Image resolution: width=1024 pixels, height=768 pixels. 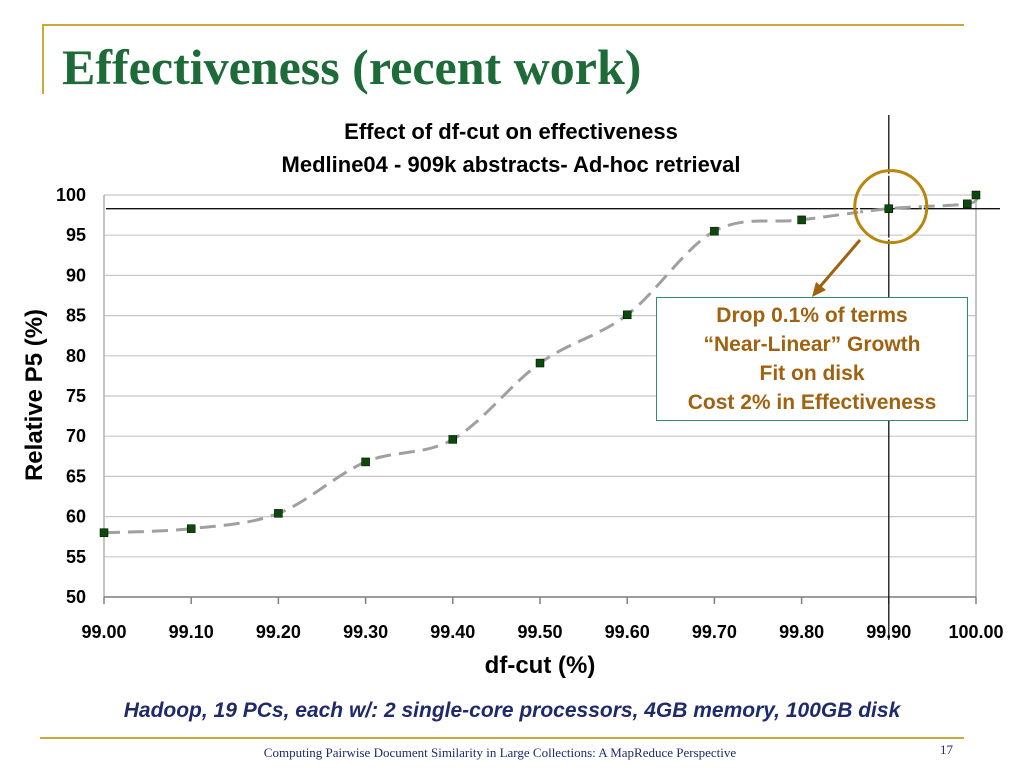 I want to click on x-tick-label: 99.50, so click(x=539, y=632).